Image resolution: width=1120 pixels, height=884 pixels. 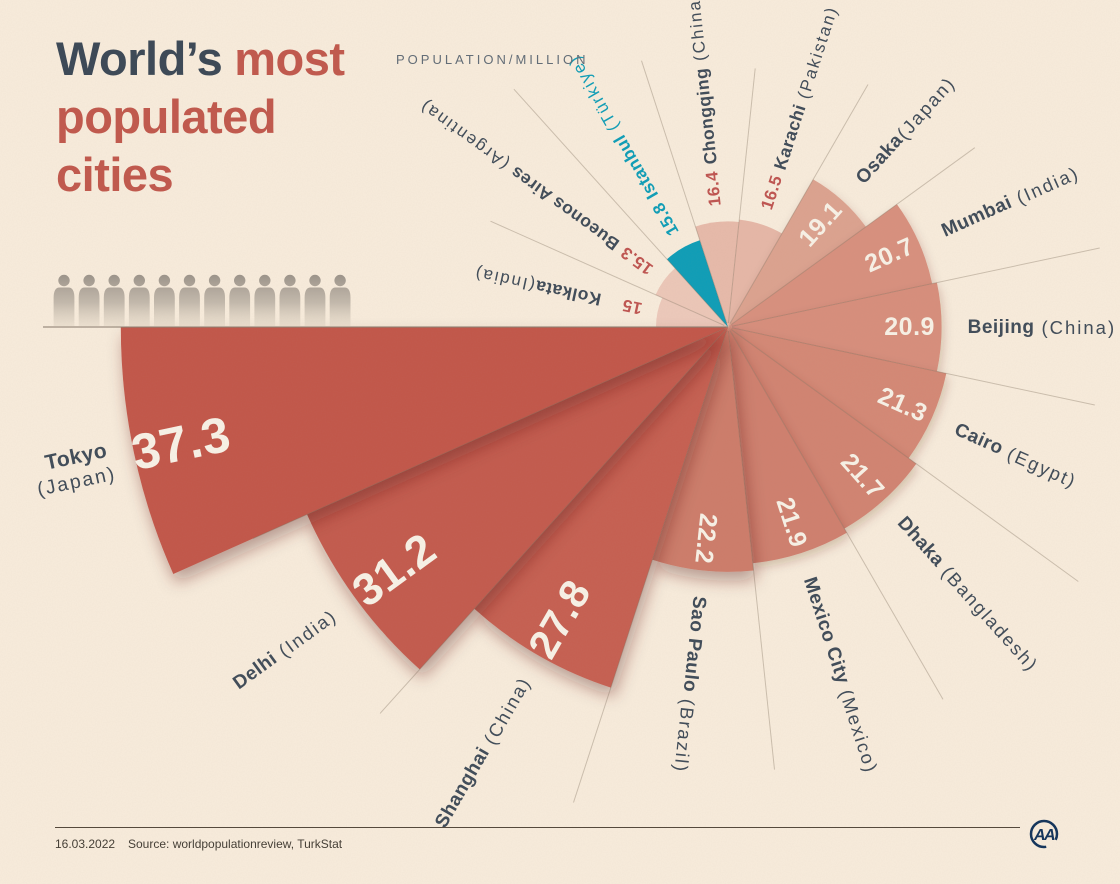 I want to click on title-line2: populated, so click(x=166, y=116).